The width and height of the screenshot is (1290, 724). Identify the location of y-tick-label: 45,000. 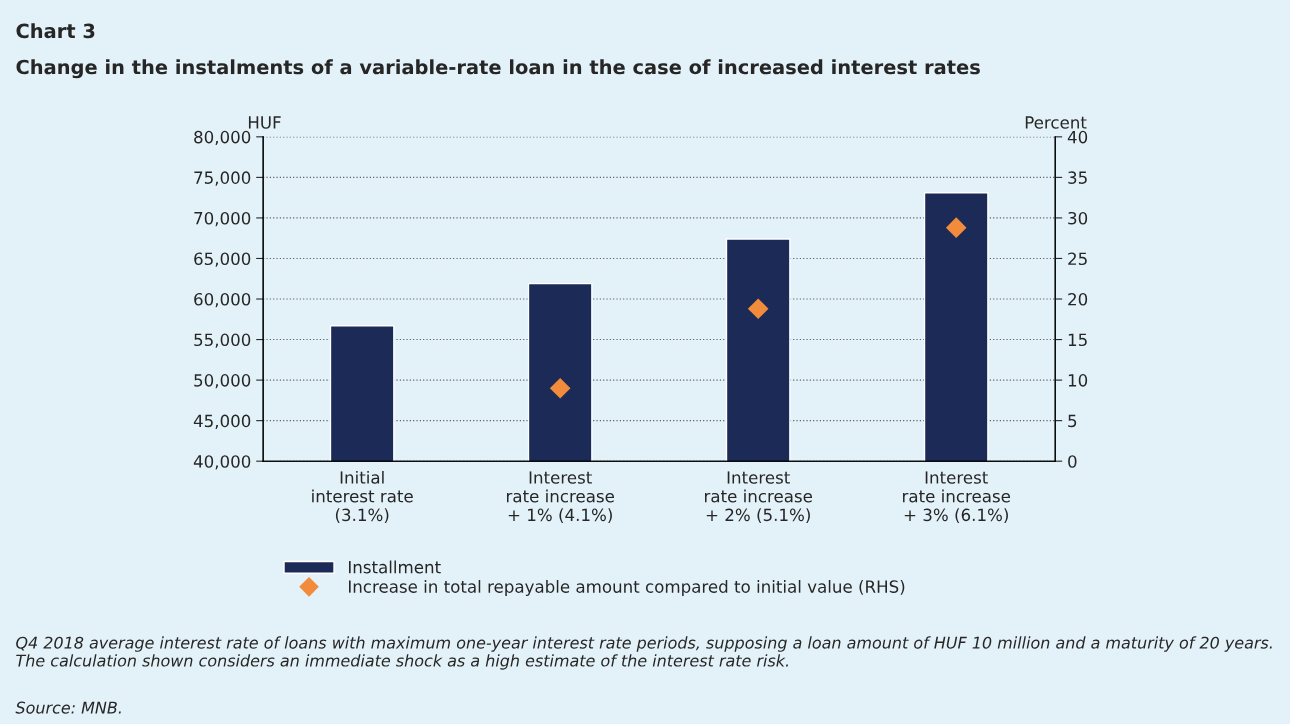
(222, 421).